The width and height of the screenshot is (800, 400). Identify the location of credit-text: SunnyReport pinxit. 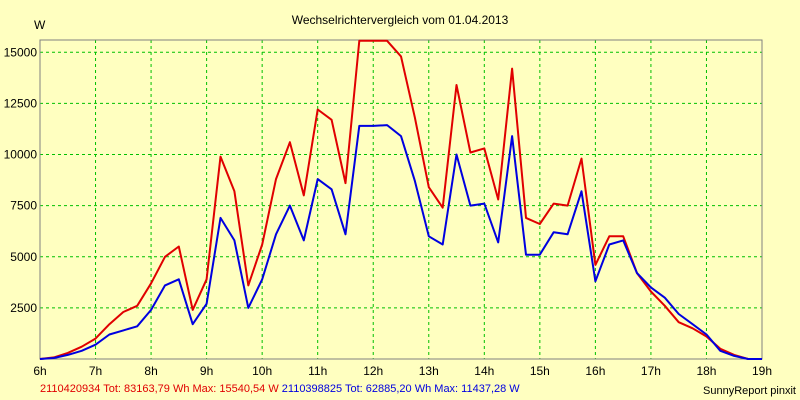
(749, 391).